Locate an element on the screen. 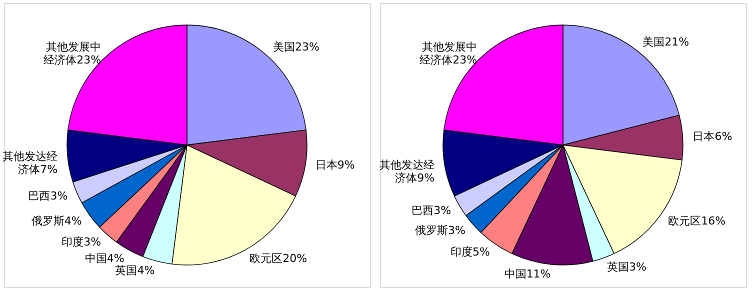 The image size is (753, 290). slice-label: 其他发达经济体9% is located at coordinates (407, 171).